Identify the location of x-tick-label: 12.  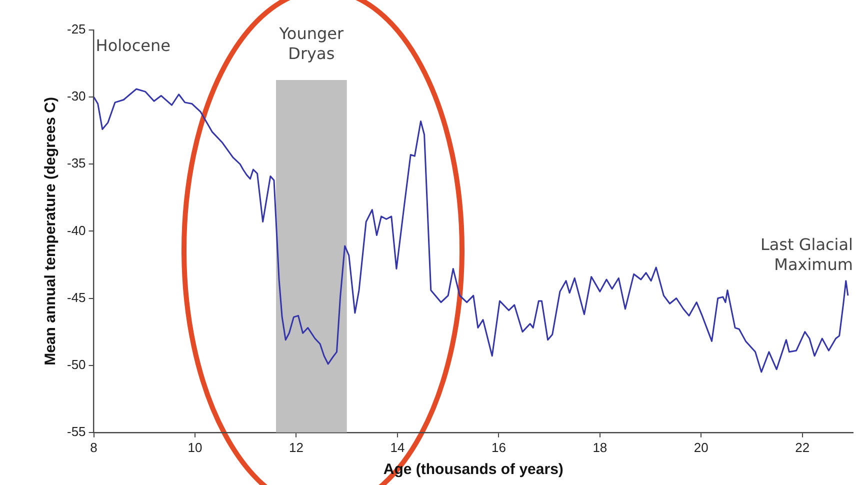
(296, 447).